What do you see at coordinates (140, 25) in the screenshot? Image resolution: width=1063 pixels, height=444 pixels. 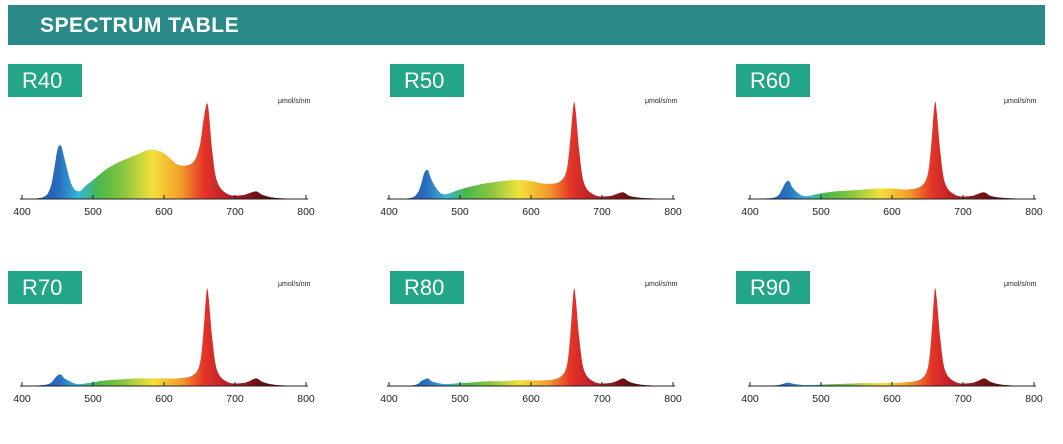 I see `page-title: SPECTRUM TABLE` at bounding box center [140, 25].